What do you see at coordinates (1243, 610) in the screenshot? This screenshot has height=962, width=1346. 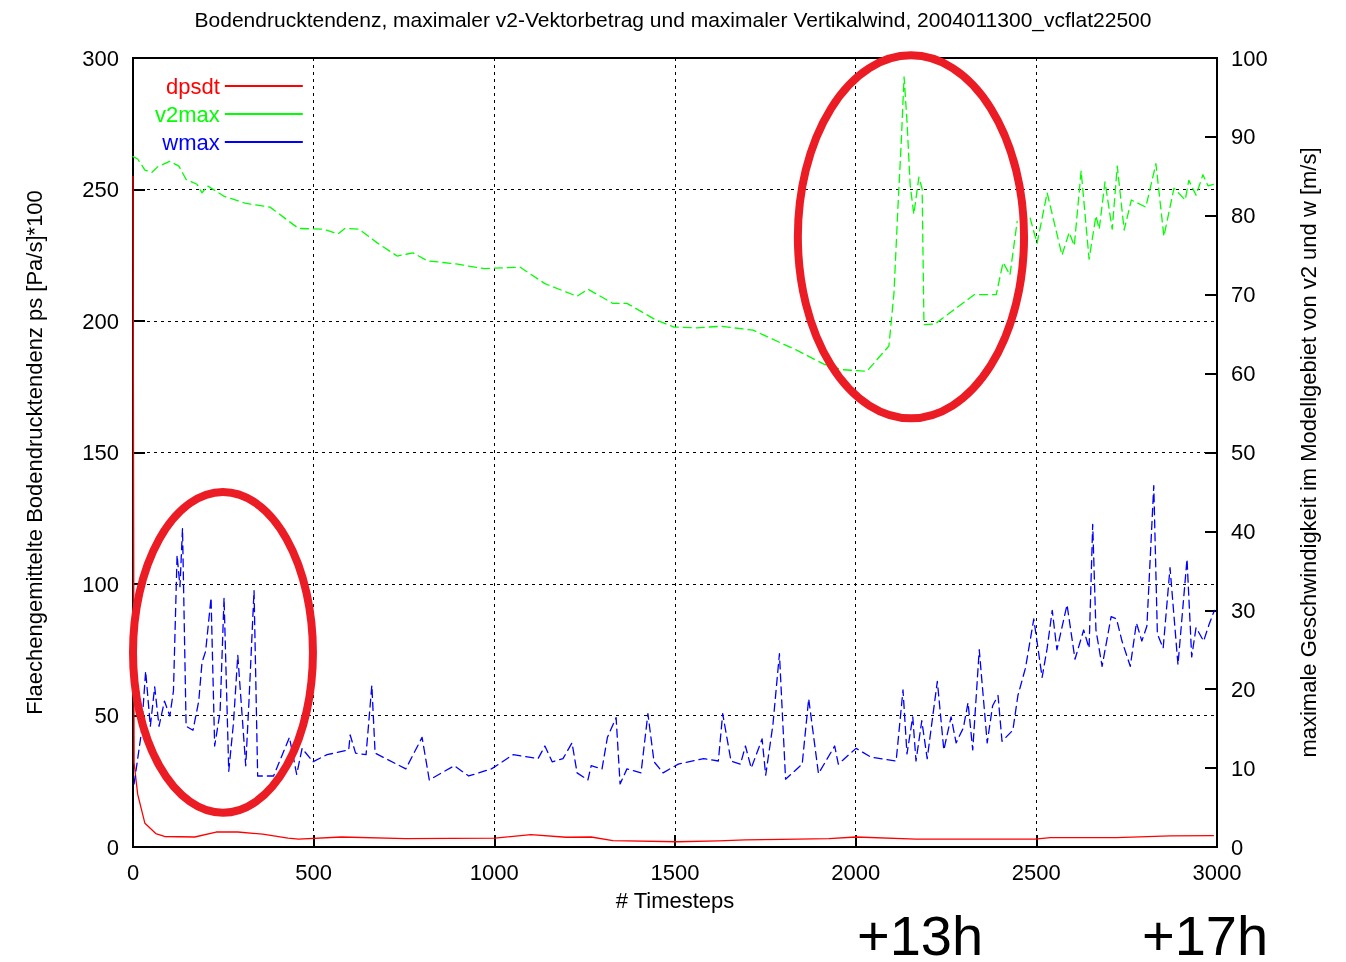 I see `y2-tick-label: 30` at bounding box center [1243, 610].